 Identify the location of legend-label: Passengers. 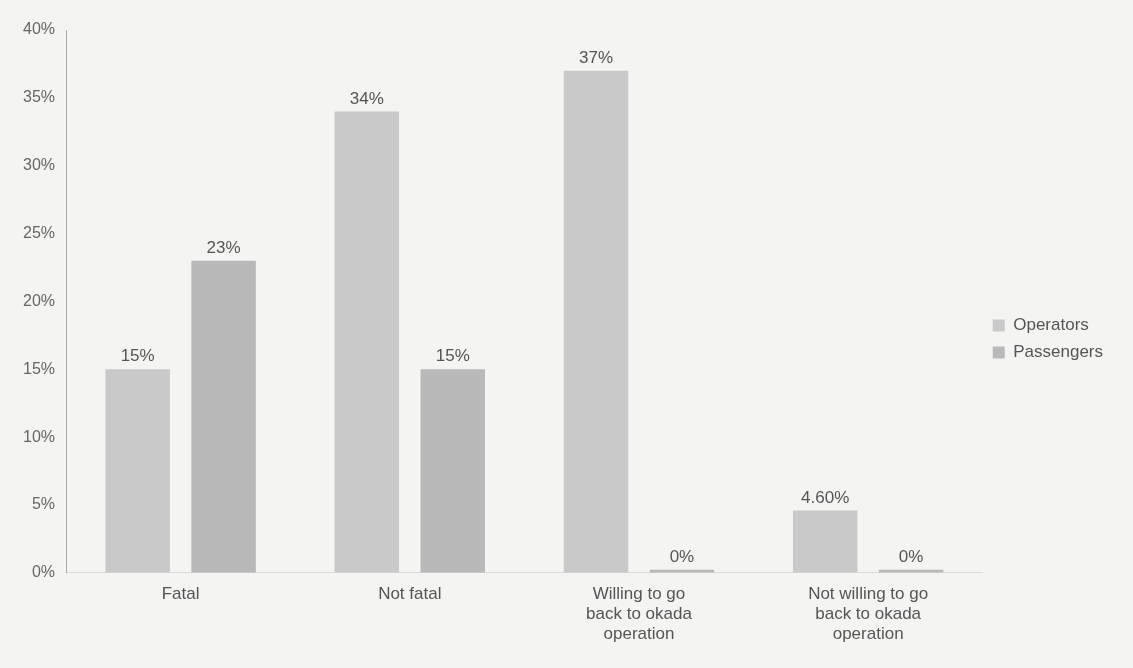
(1058, 352).